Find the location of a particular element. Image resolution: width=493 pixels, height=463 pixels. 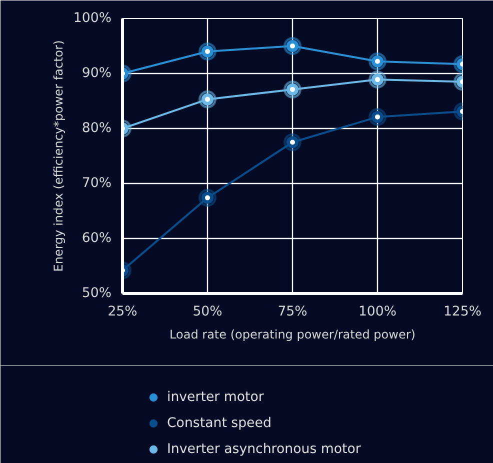

x-tick-label: 50% is located at coordinates (207, 312).